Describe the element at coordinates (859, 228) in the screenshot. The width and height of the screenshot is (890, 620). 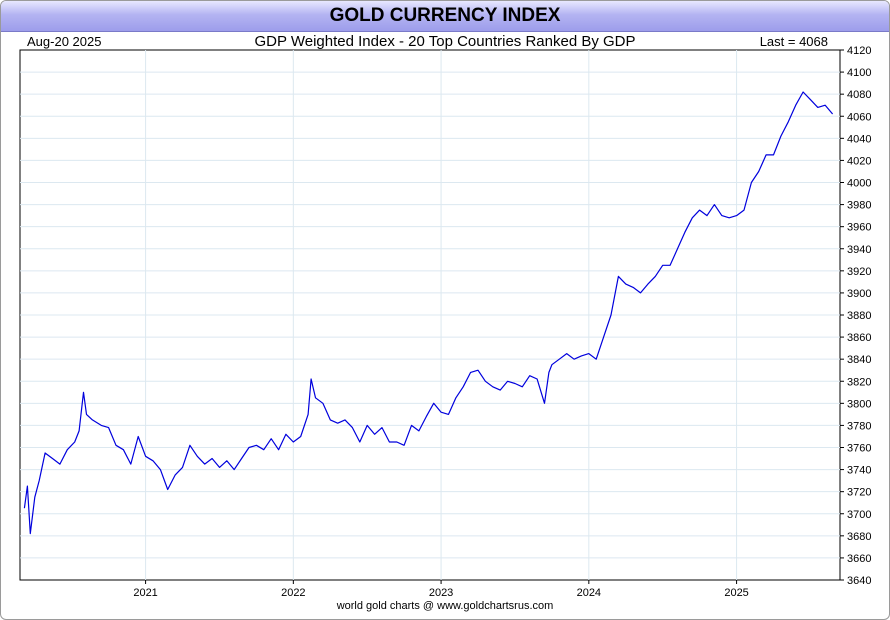
I see `y-tick-label: 3960` at that location.